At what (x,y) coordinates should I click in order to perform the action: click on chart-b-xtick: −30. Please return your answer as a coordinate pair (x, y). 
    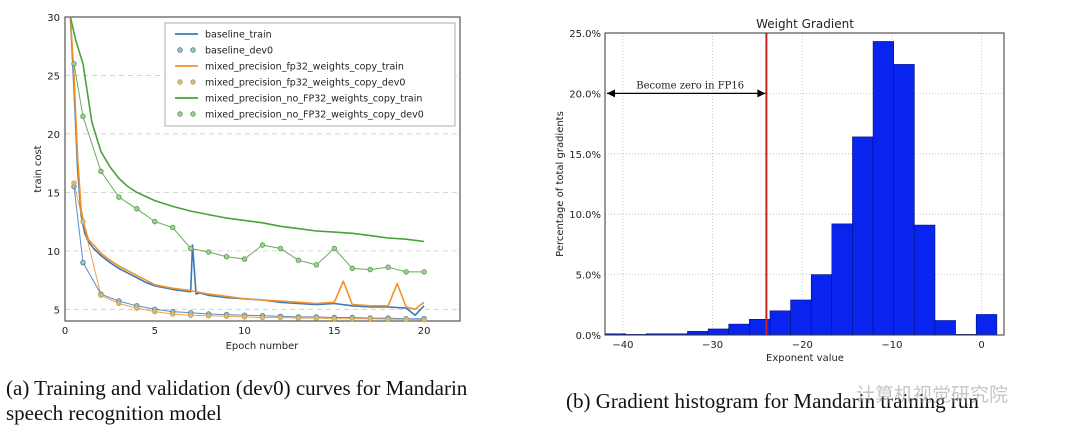
    Looking at the image, I should click on (712, 345).